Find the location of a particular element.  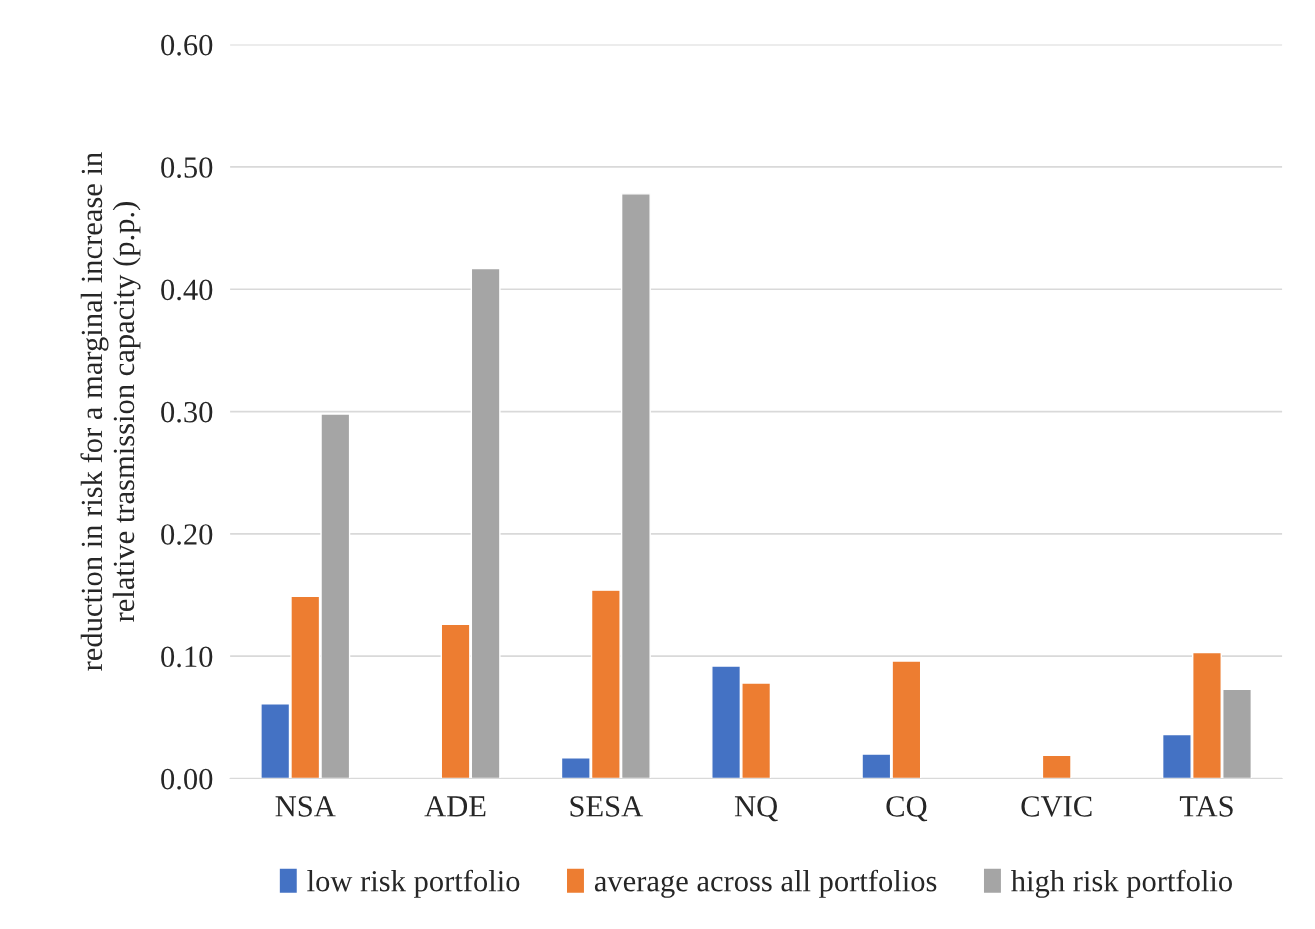

bar is located at coordinates (1056, 766).